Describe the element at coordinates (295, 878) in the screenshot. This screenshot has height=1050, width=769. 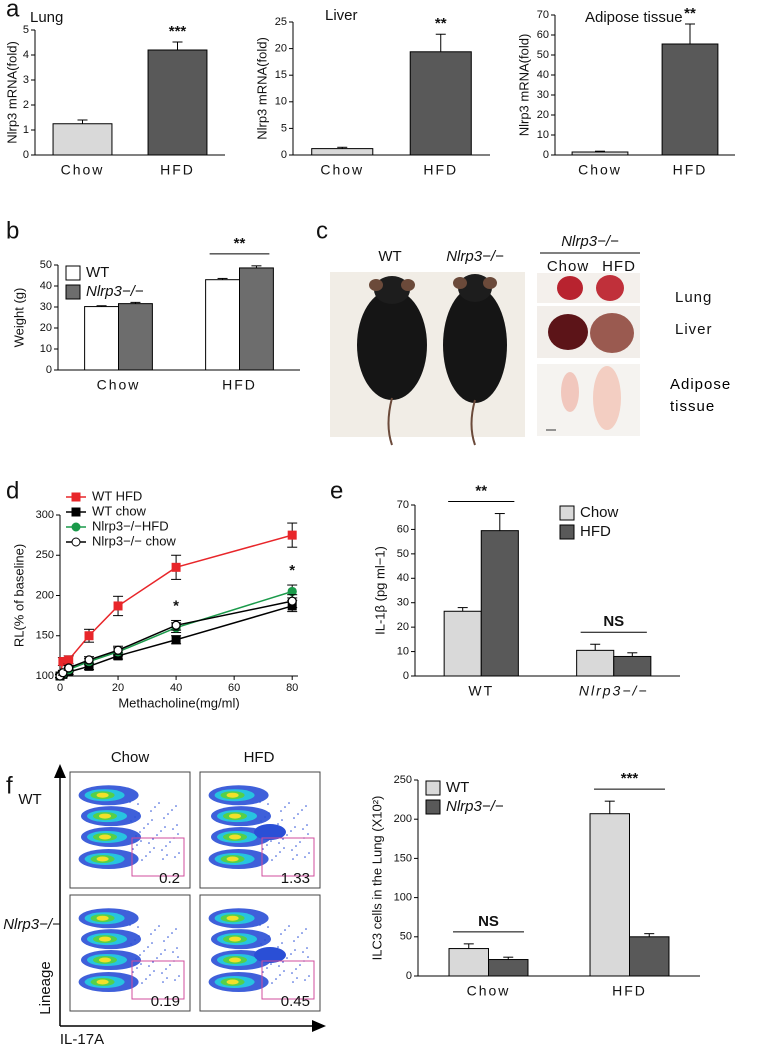
I see `gate-value: 1.33` at that location.